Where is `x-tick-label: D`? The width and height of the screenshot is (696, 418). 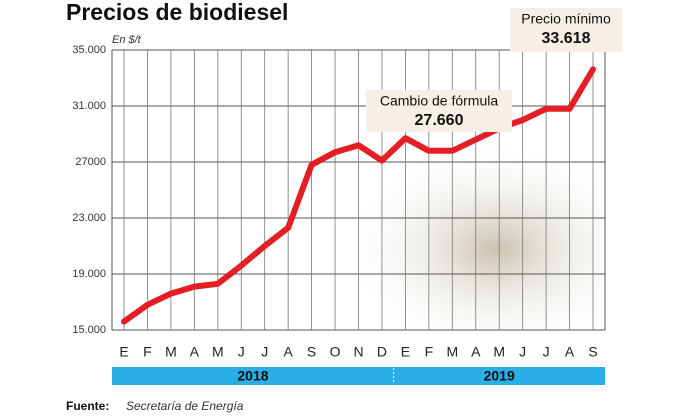 x-tick-label: D is located at coordinates (382, 352).